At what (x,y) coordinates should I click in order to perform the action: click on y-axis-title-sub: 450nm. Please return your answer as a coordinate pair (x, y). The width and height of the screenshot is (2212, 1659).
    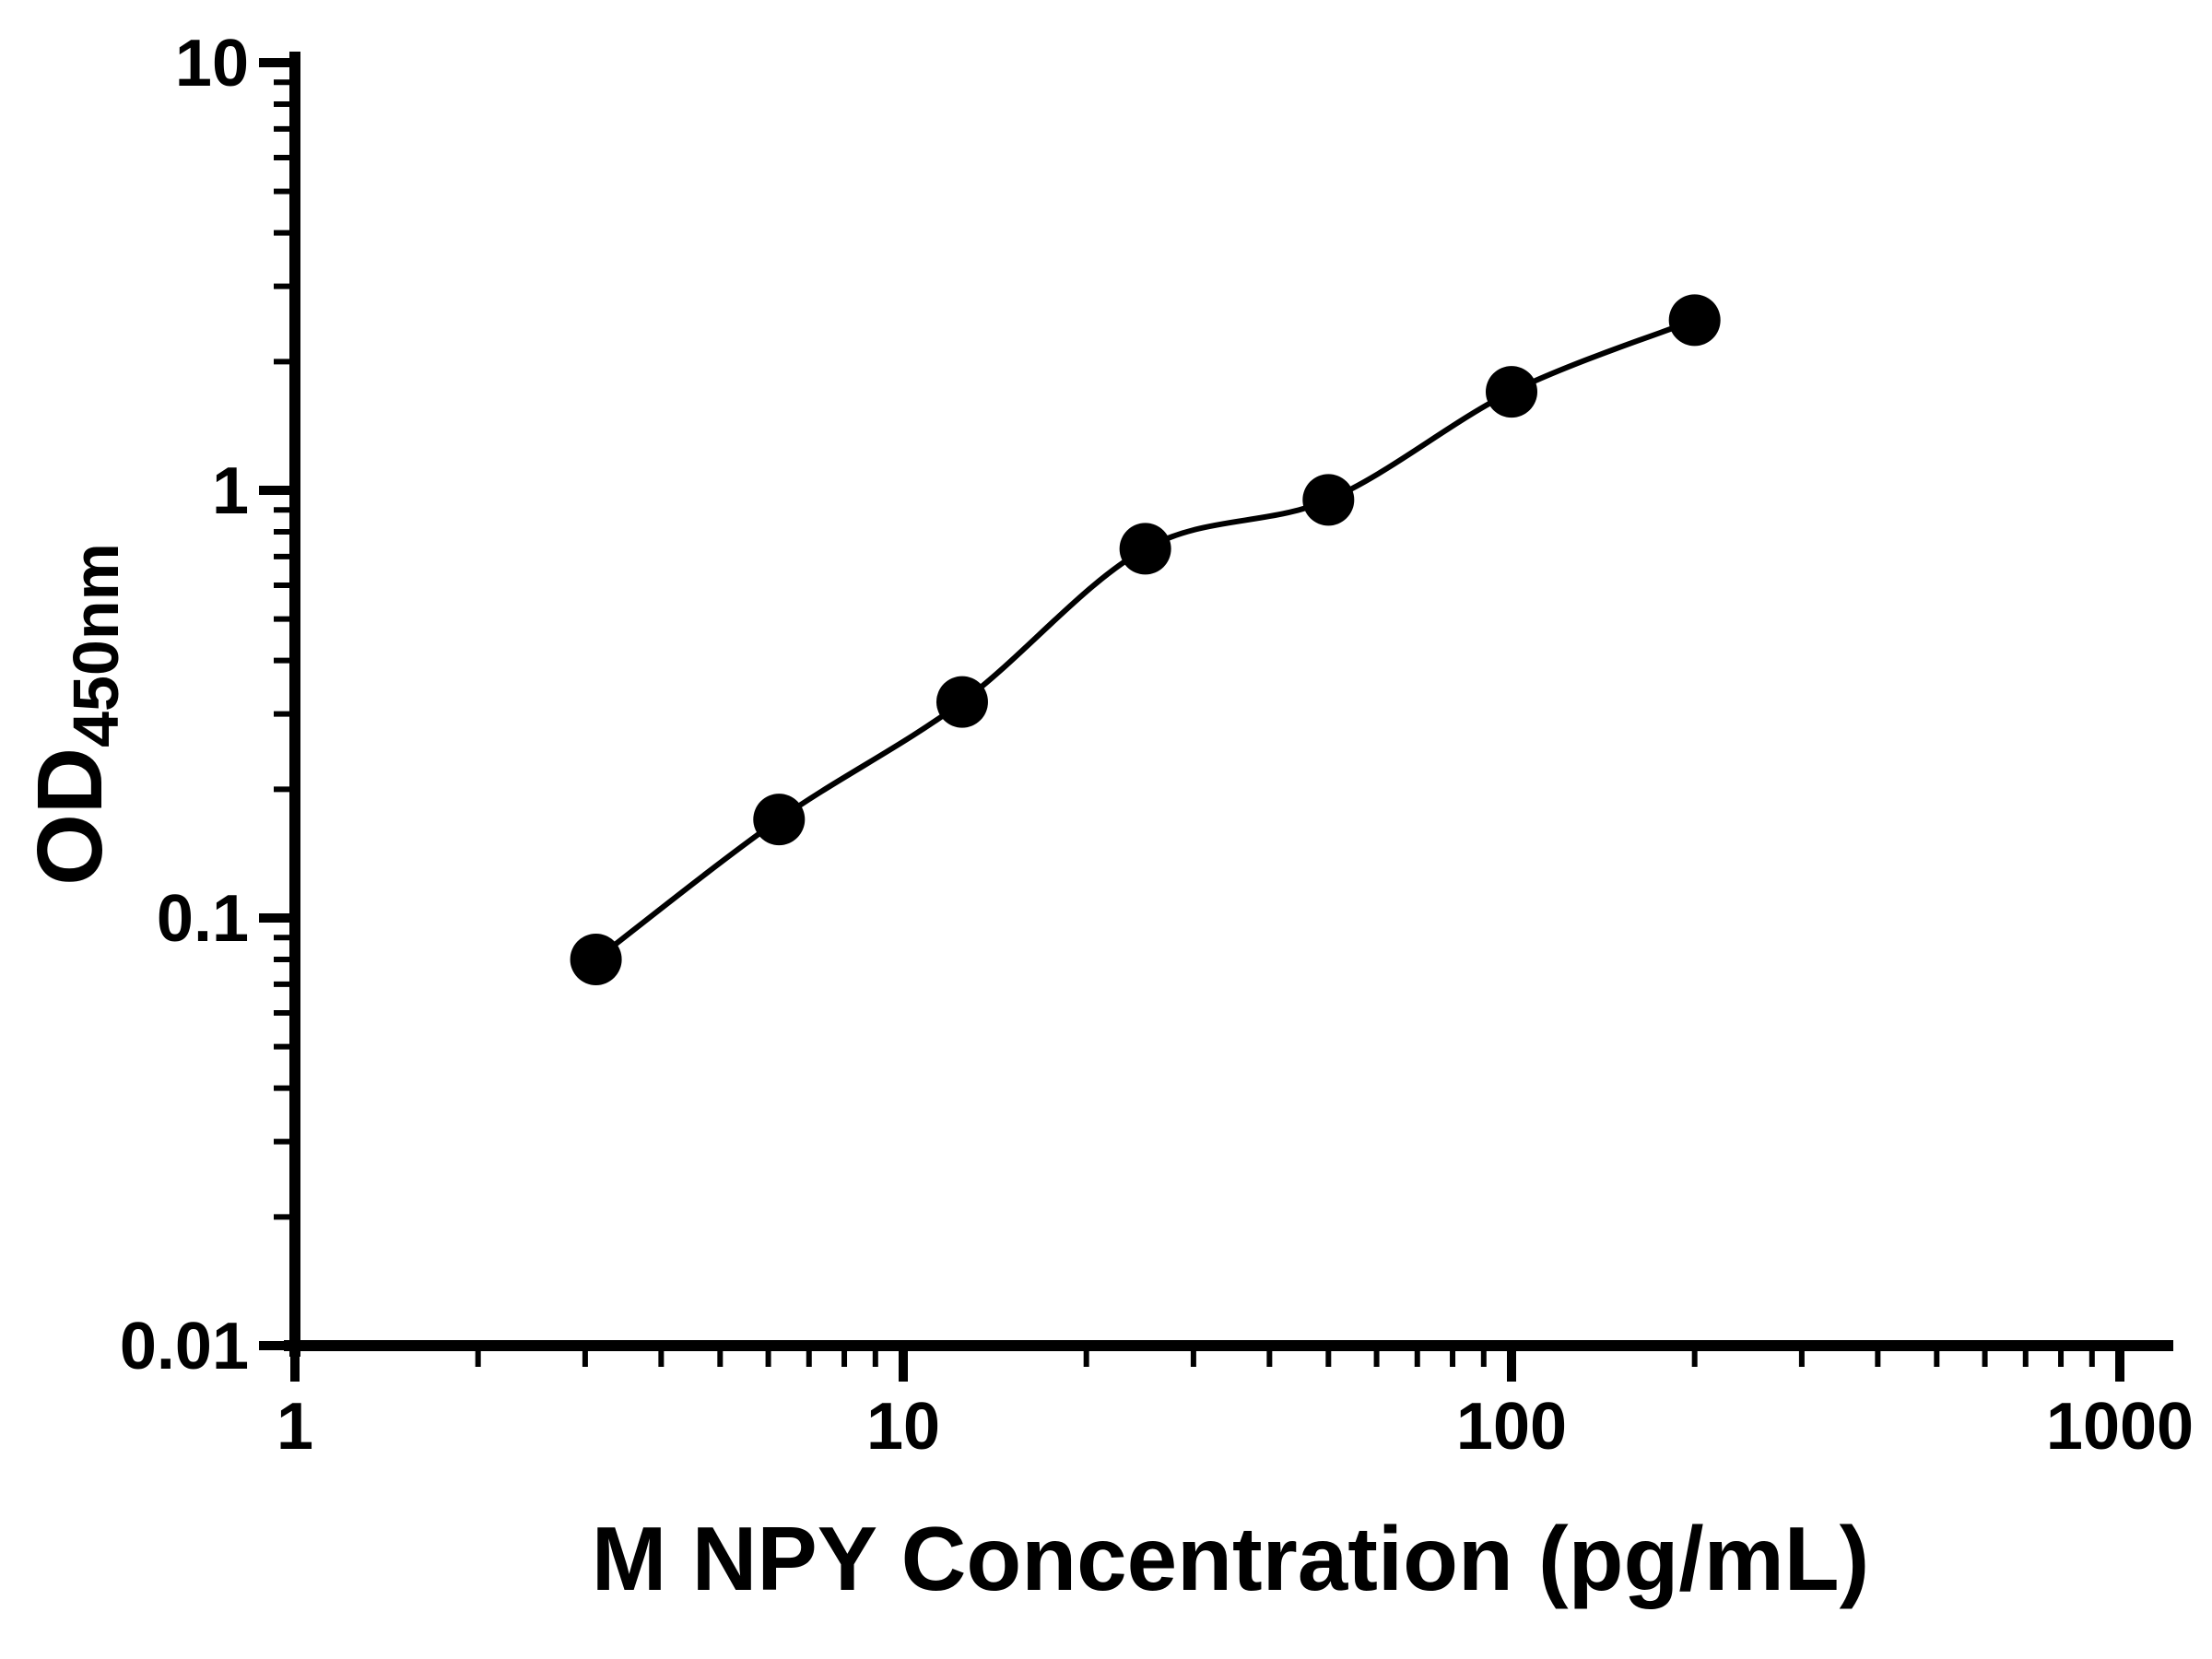
    Looking at the image, I should click on (96, 645).